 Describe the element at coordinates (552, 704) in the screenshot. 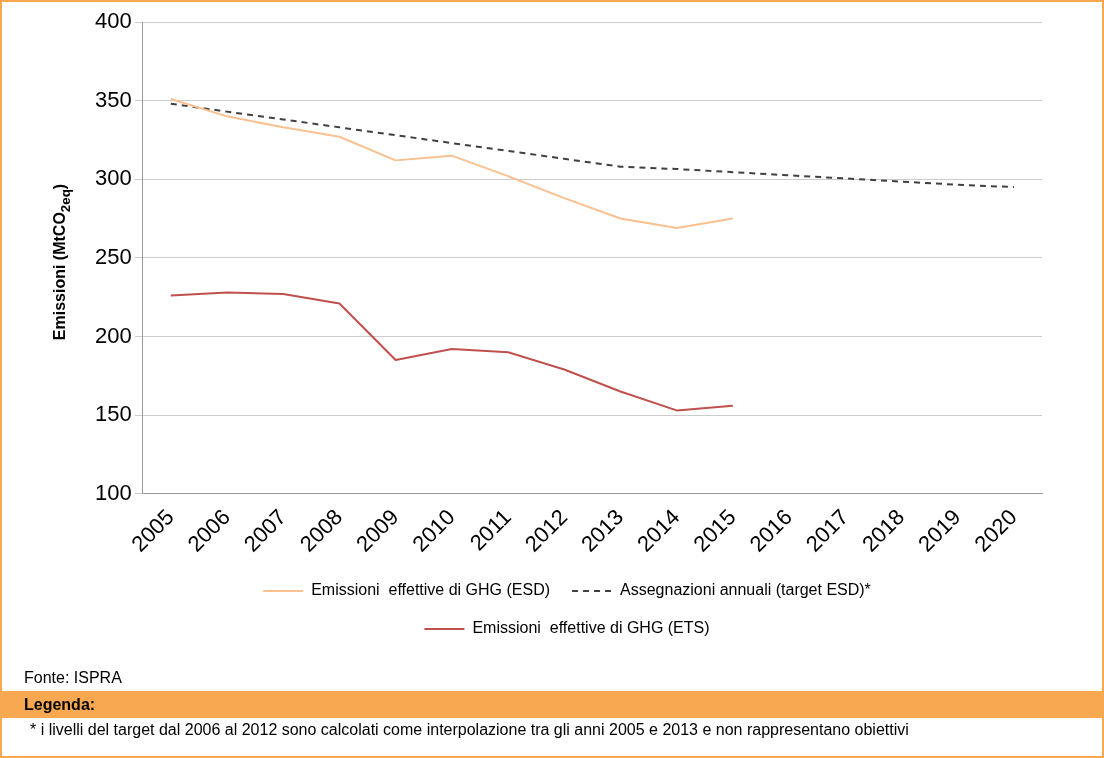

I see `text: Legenda:` at that location.